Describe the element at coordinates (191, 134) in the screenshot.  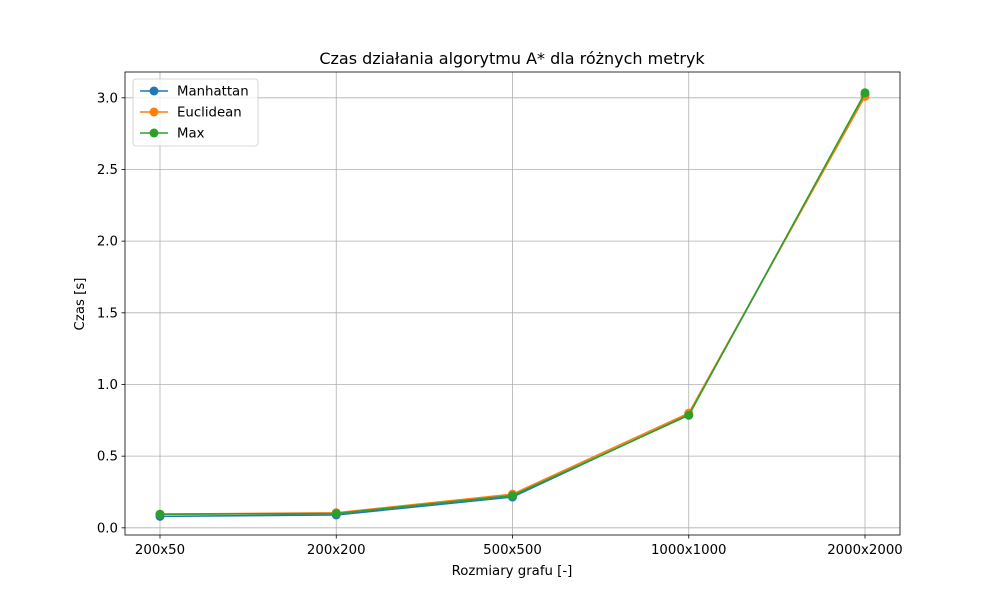
I see `legend-label: Max` at that location.